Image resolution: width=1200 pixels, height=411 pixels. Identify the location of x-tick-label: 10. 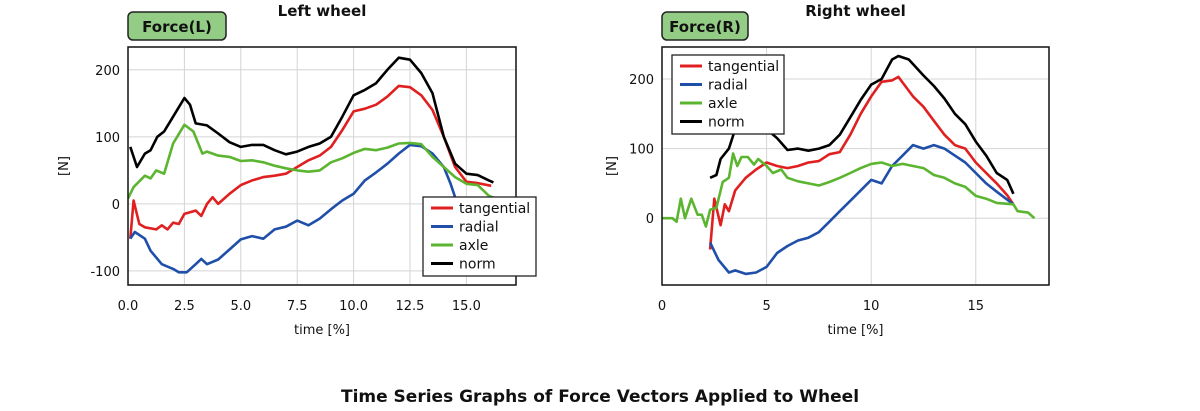
(871, 306).